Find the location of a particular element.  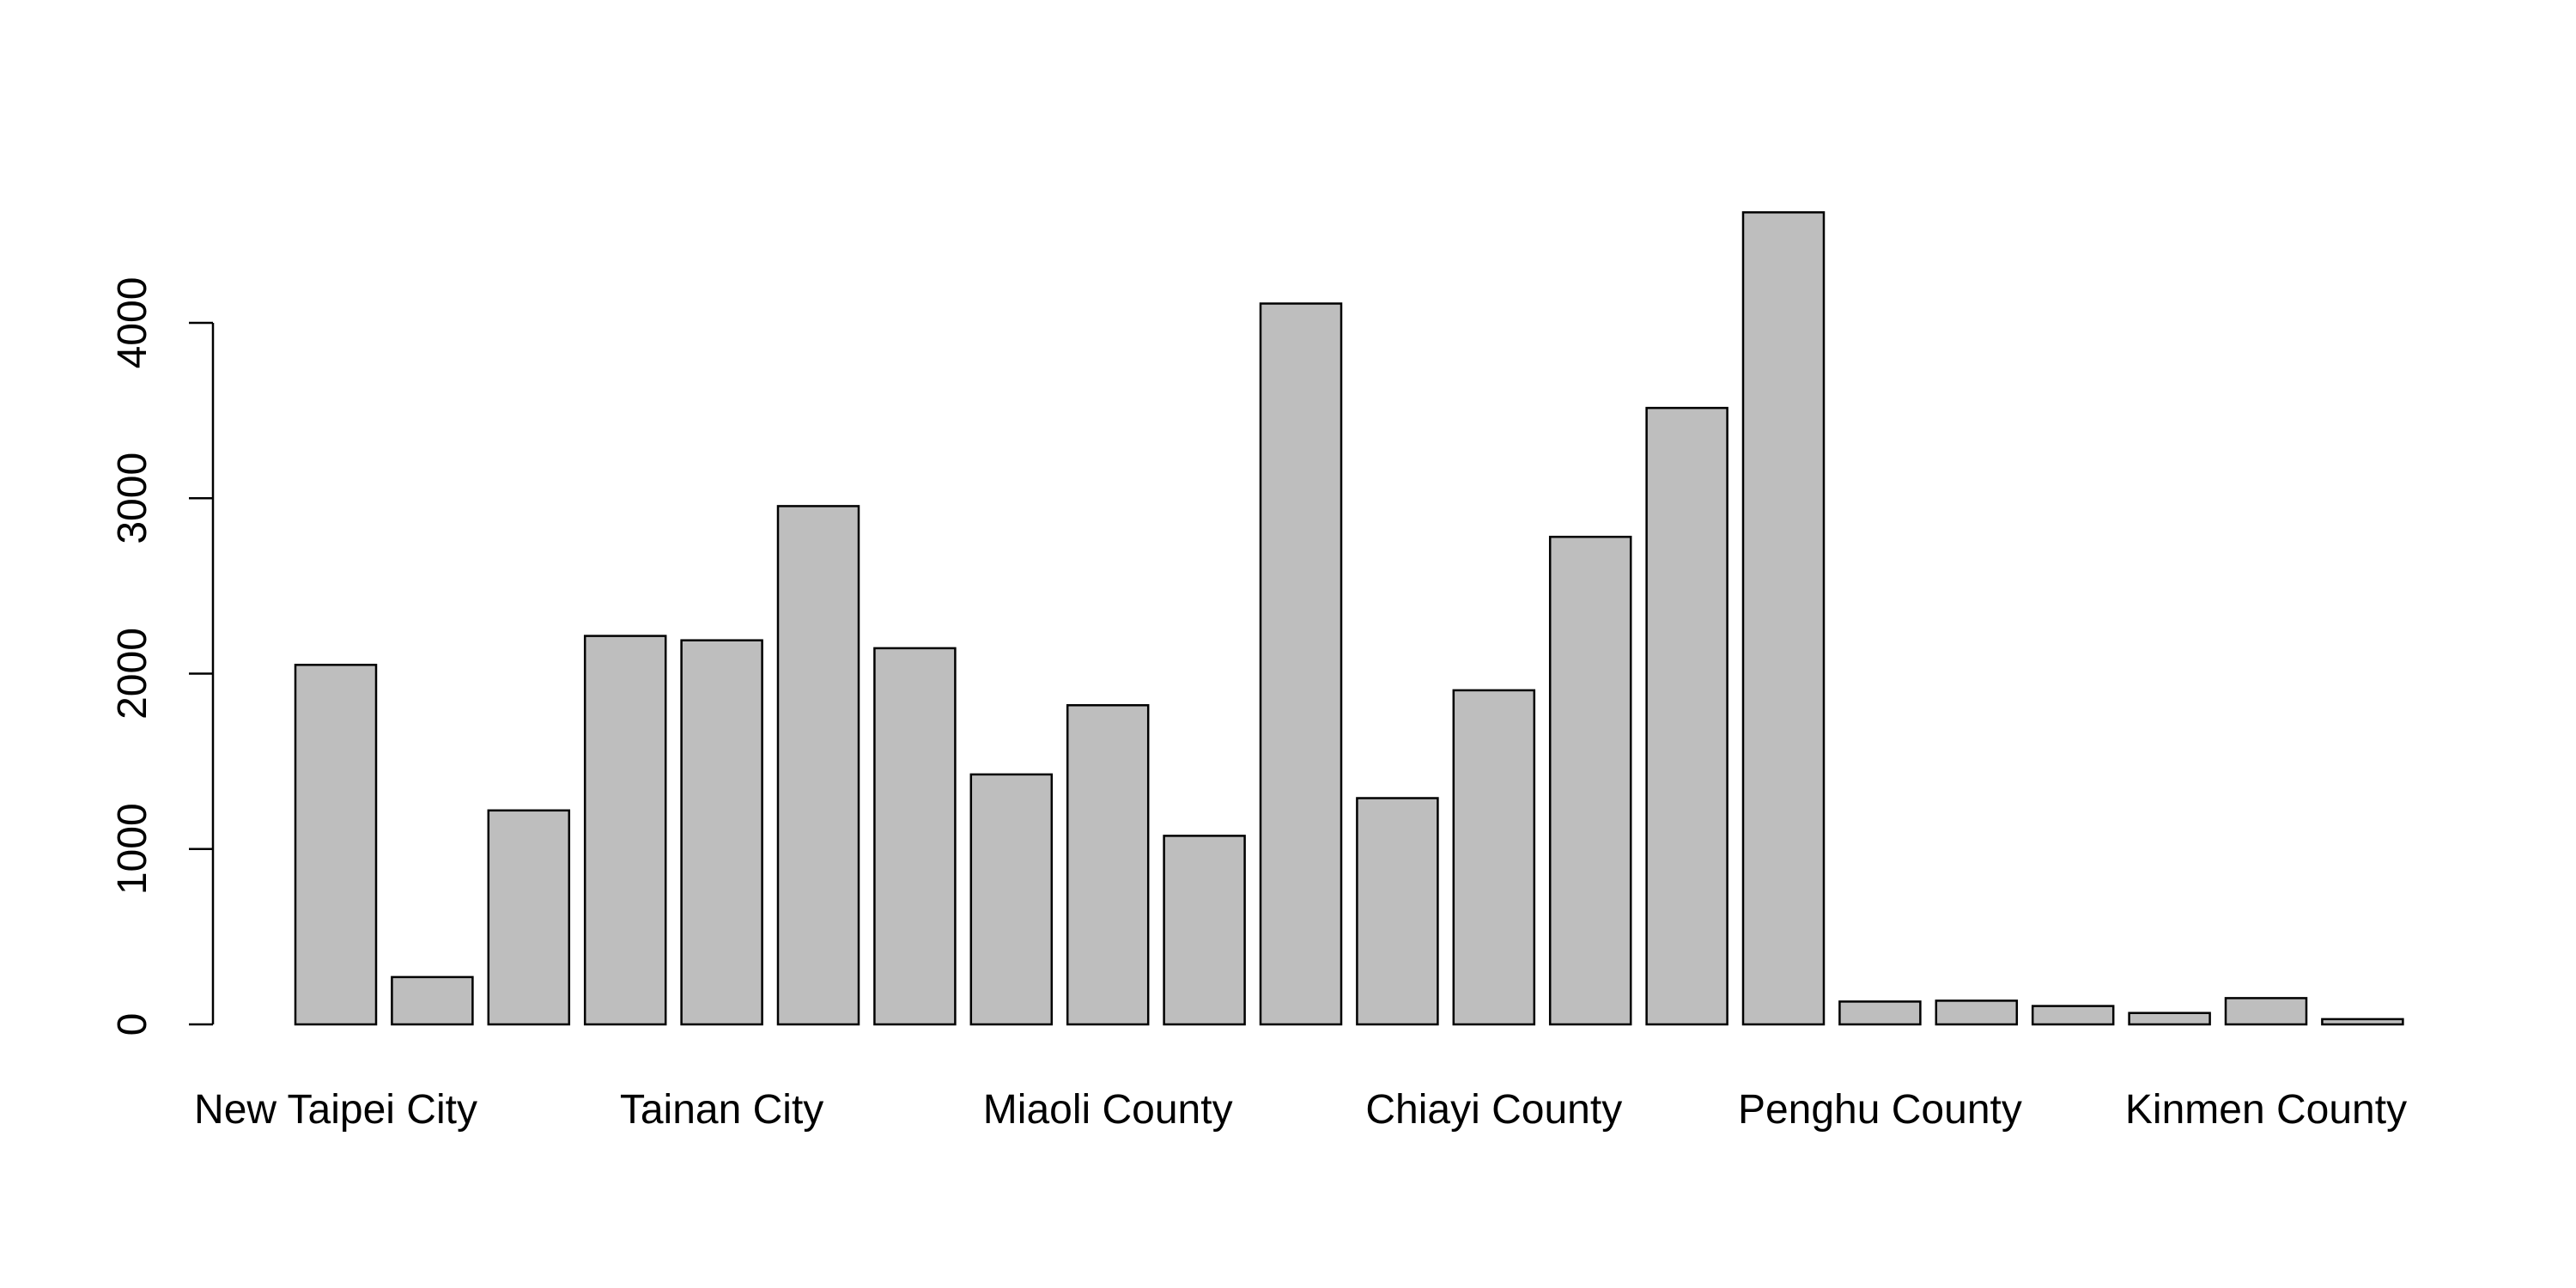

x-tick-label-1: Tainan City is located at coordinates (722, 1110).